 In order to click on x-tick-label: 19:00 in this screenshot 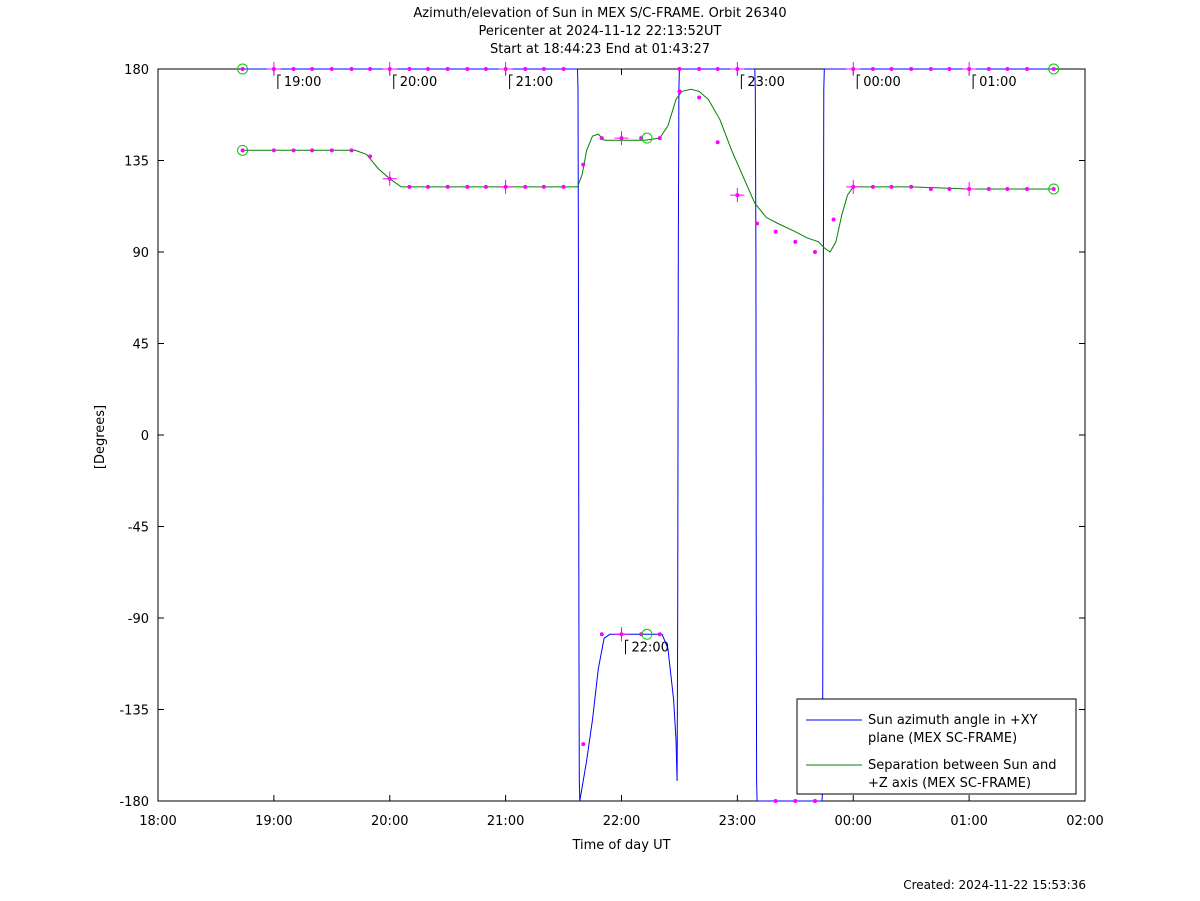, I will do `click(273, 821)`.